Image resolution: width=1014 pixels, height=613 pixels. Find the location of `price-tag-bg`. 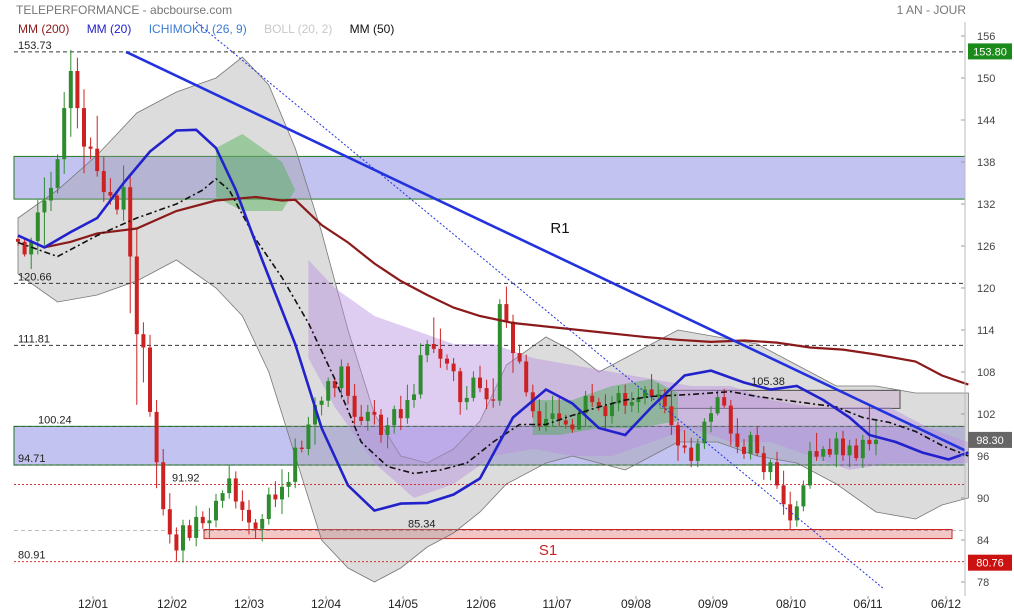

price-tag-bg is located at coordinates (990, 439).